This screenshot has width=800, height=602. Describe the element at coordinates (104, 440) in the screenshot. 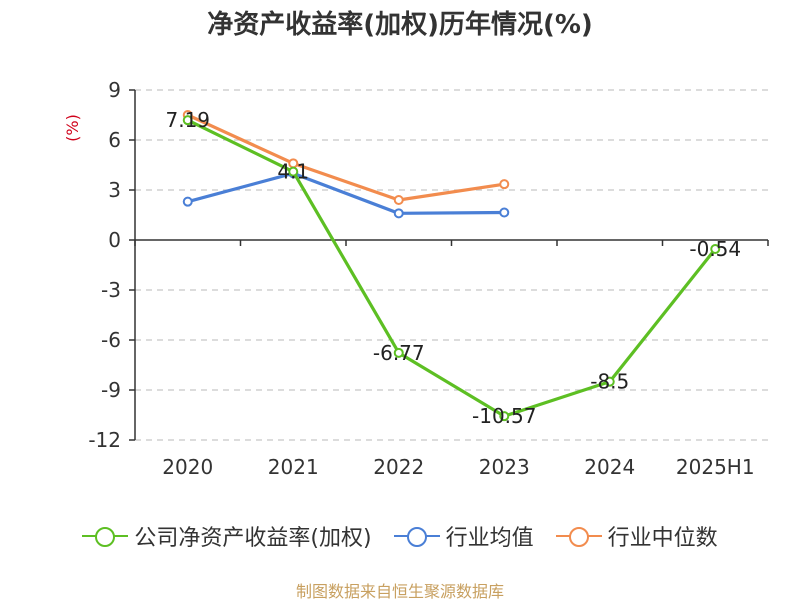

I see `y-tick-label: -12` at that location.